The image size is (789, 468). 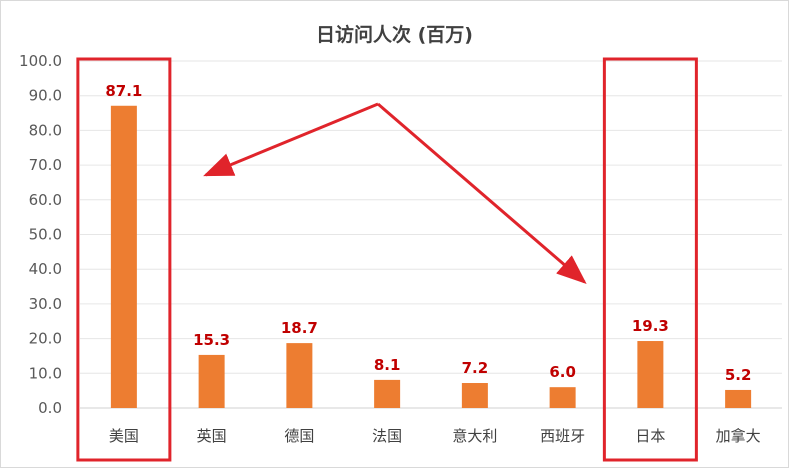 I want to click on y-tick-label: 50.0, so click(x=45, y=235).